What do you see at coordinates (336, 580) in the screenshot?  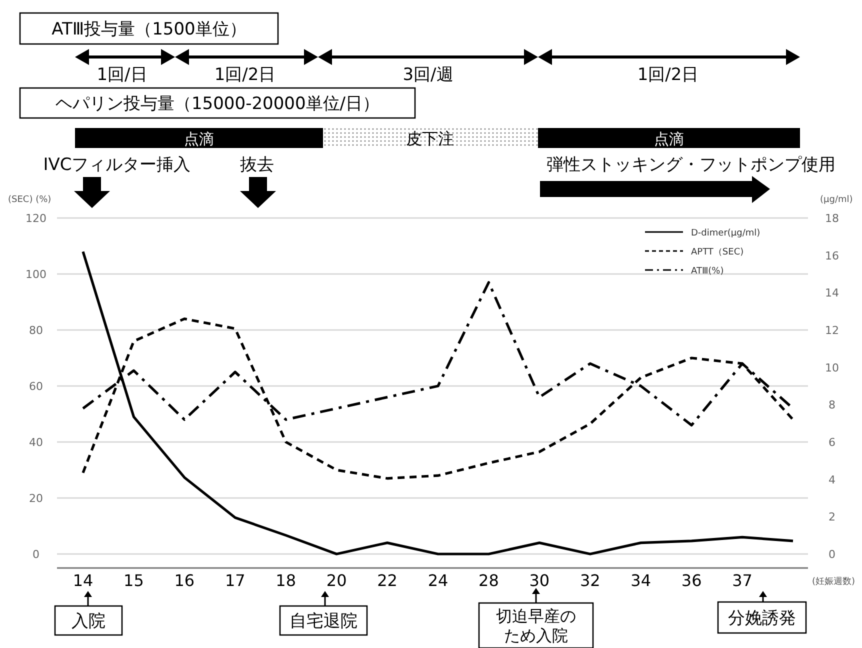 I see `x-tick-label: 20` at bounding box center [336, 580].